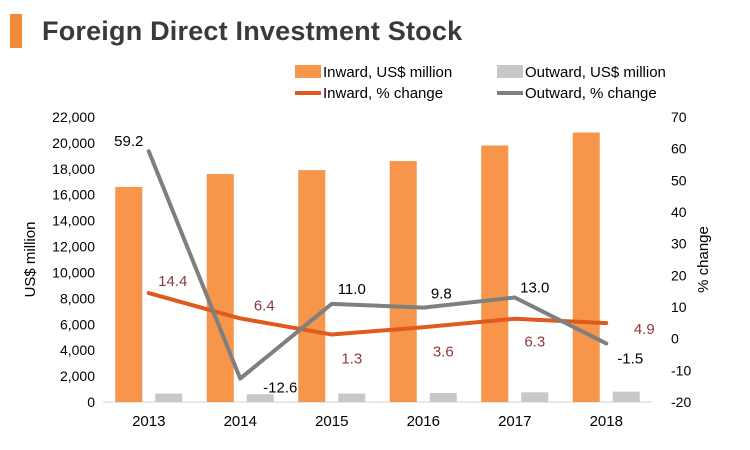 This screenshot has width=750, height=450. I want to click on legend-outward-bar-text: Outward, US$ million, so click(595, 72).